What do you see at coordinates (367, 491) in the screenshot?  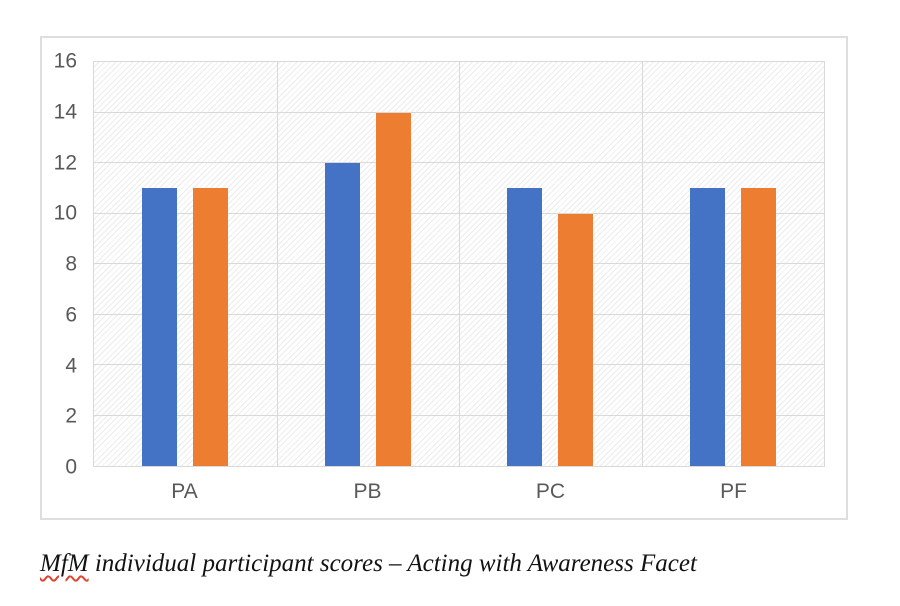 I see `x-tick-label-pb: PB` at bounding box center [367, 491].